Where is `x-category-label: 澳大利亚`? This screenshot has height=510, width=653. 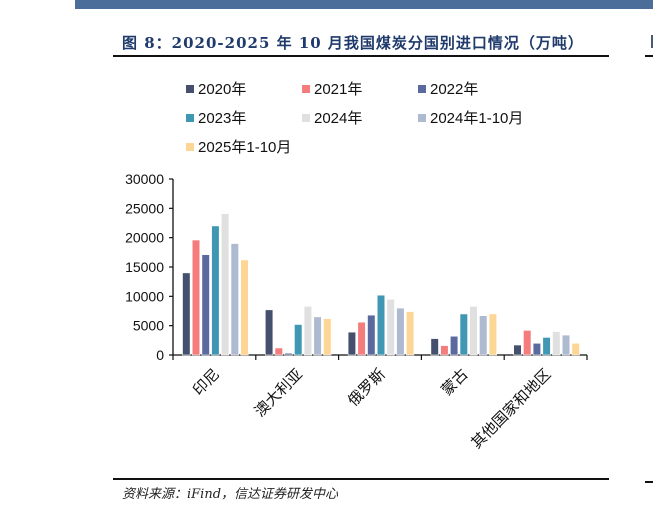
x-category-label: 澳大利亚 is located at coordinates (279, 393).